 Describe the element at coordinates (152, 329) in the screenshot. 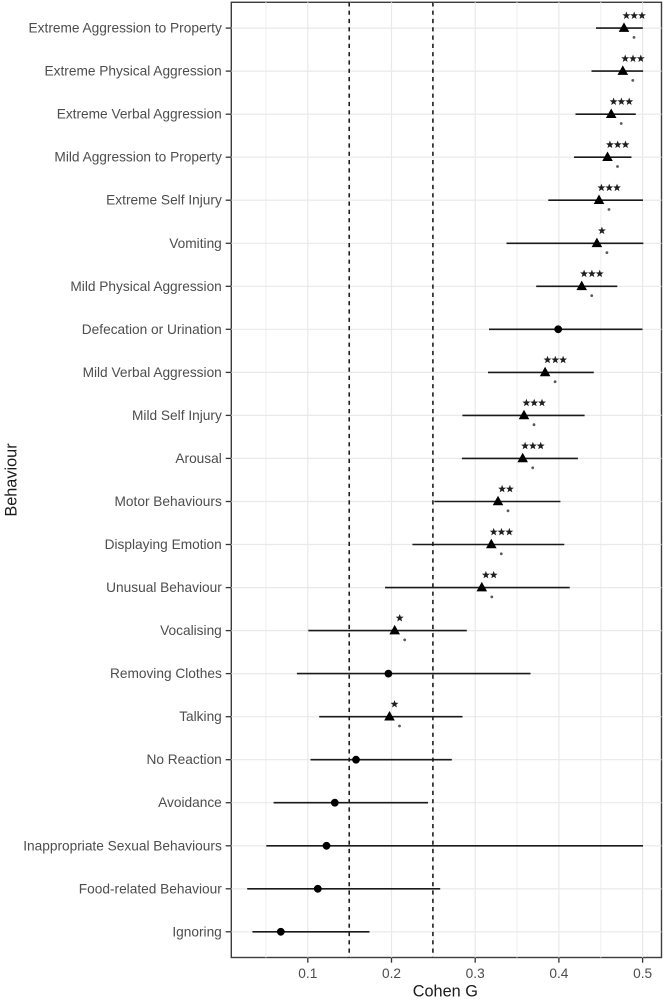

I see `svg-text: Defecation or Urination` at that location.